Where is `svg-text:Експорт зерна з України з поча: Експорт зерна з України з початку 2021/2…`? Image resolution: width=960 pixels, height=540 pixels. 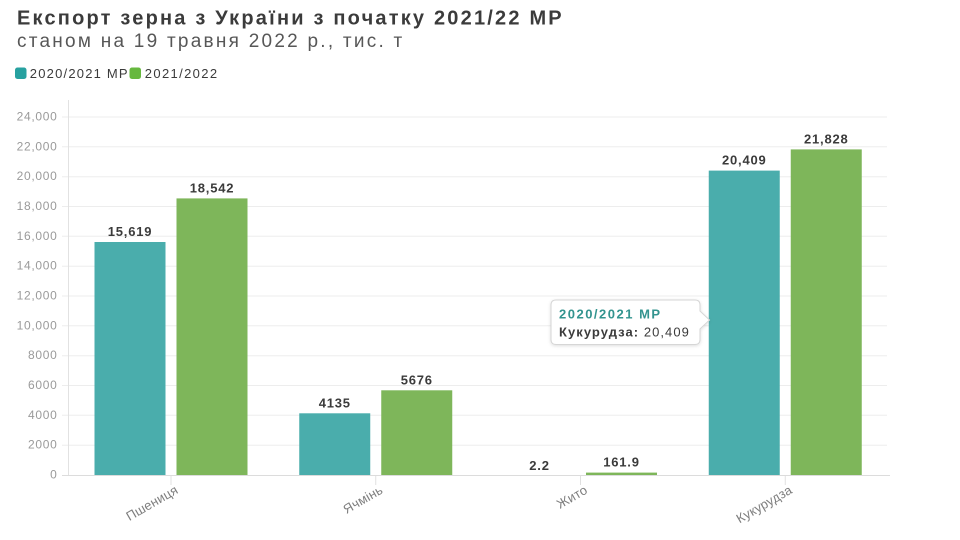
svg-text:Експорт зерна з України з поча: Експорт зерна з України з початку 2021/2… is located at coordinates (290, 19).